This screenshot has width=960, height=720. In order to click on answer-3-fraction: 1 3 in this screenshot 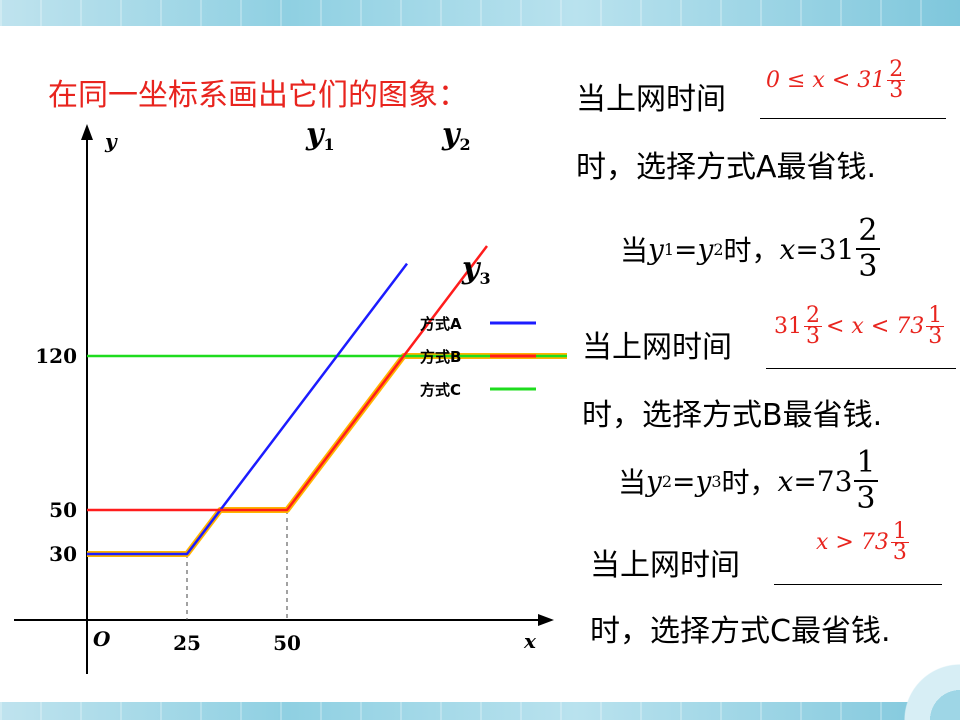, I will do `click(899, 542)`.